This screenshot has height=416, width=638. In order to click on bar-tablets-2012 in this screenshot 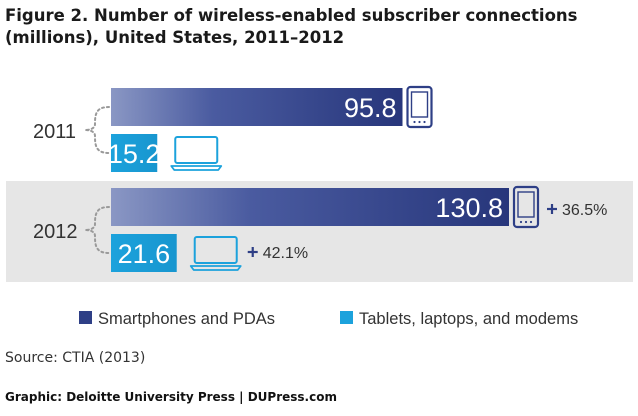, I will do `click(144, 253)`.